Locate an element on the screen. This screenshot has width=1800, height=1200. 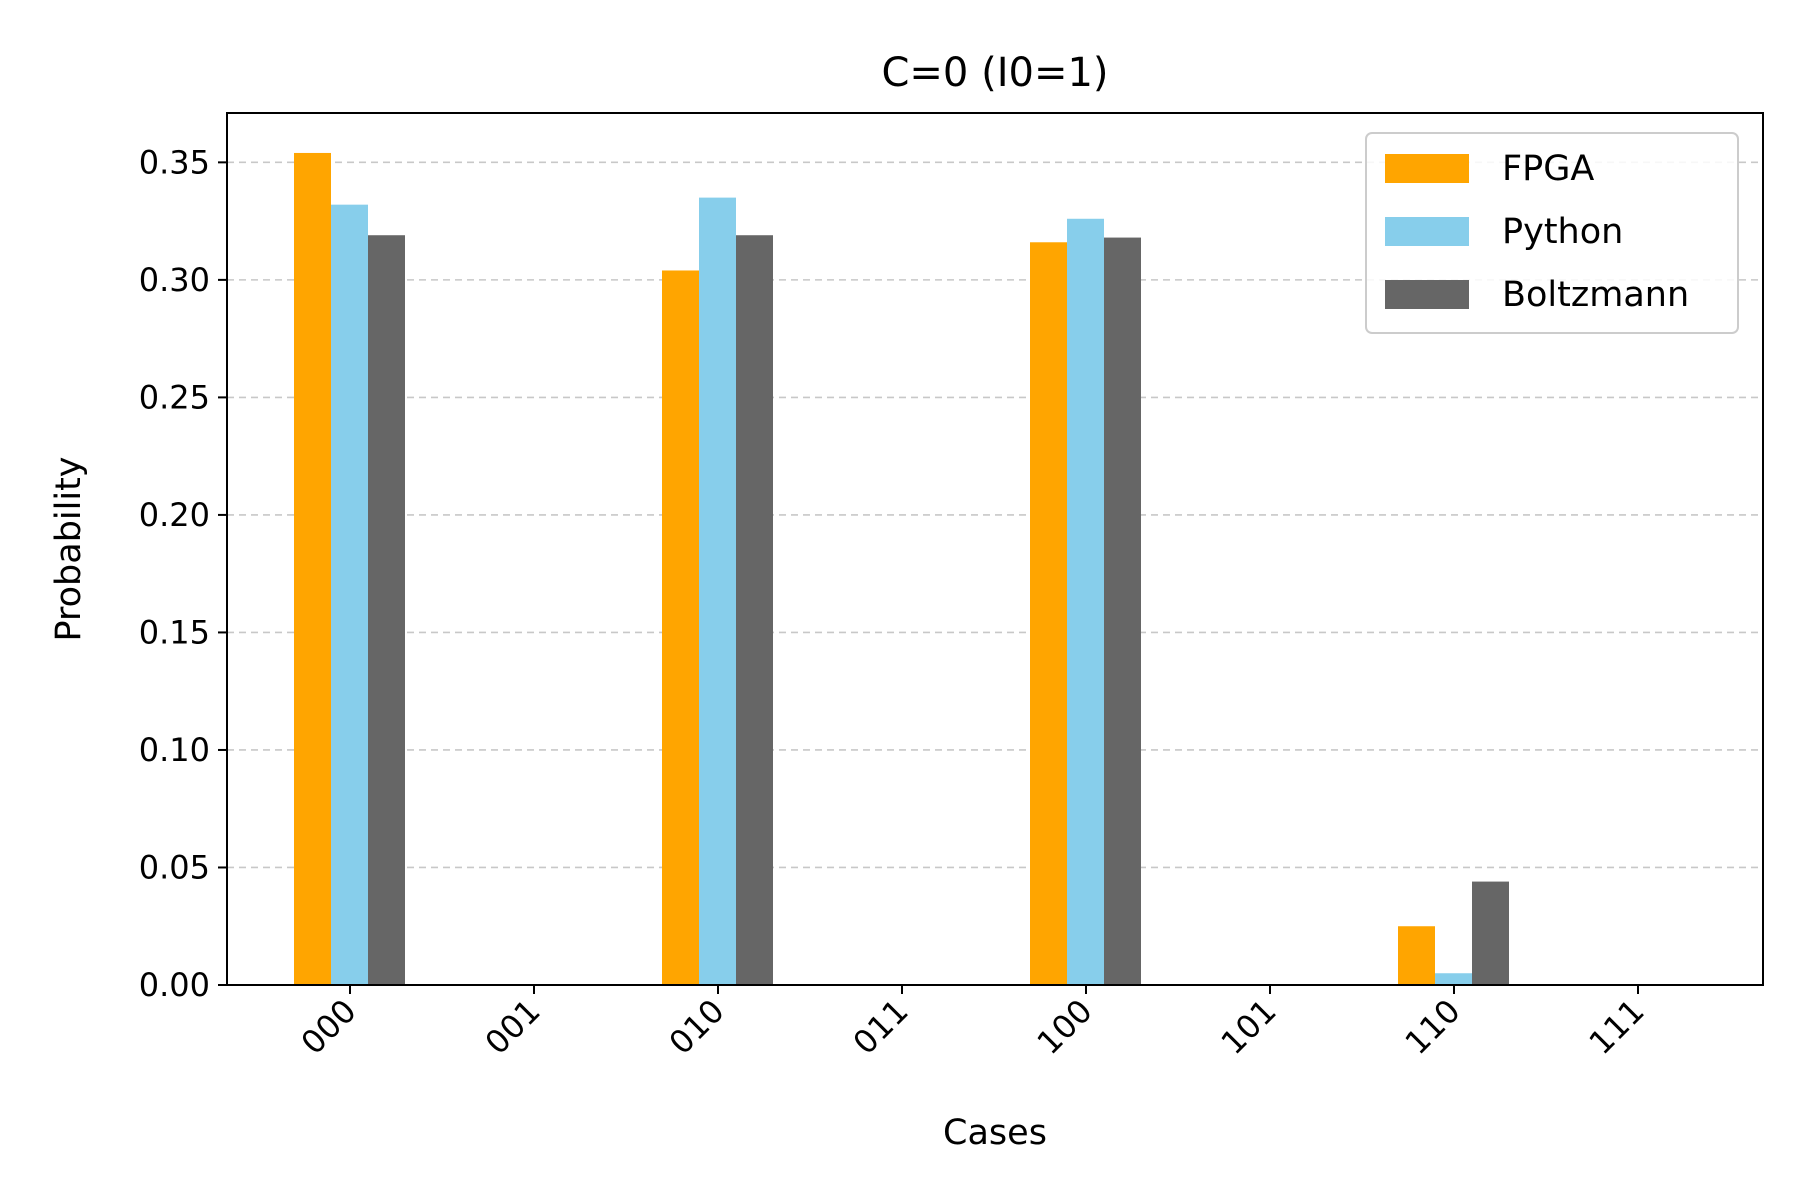
legend-label-python: Python is located at coordinates (1562, 232).